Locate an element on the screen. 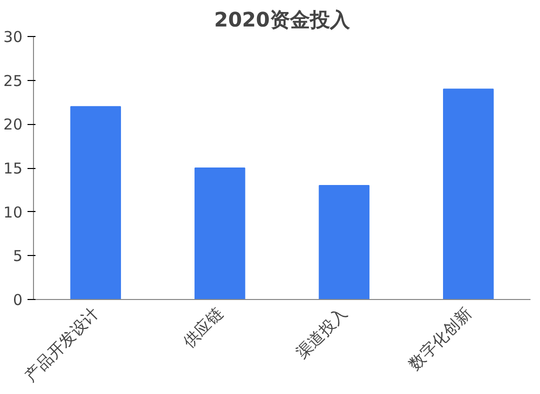 Image resolution: width=540 pixels, height=394 pixels. x-tick-label: 供应链 is located at coordinates (203, 328).